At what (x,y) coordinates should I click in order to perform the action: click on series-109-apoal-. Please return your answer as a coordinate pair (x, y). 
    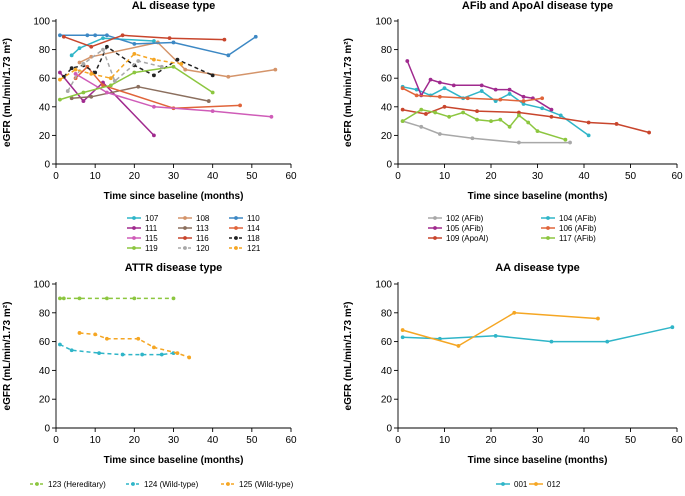
    Looking at the image, I should click on (525, 119).